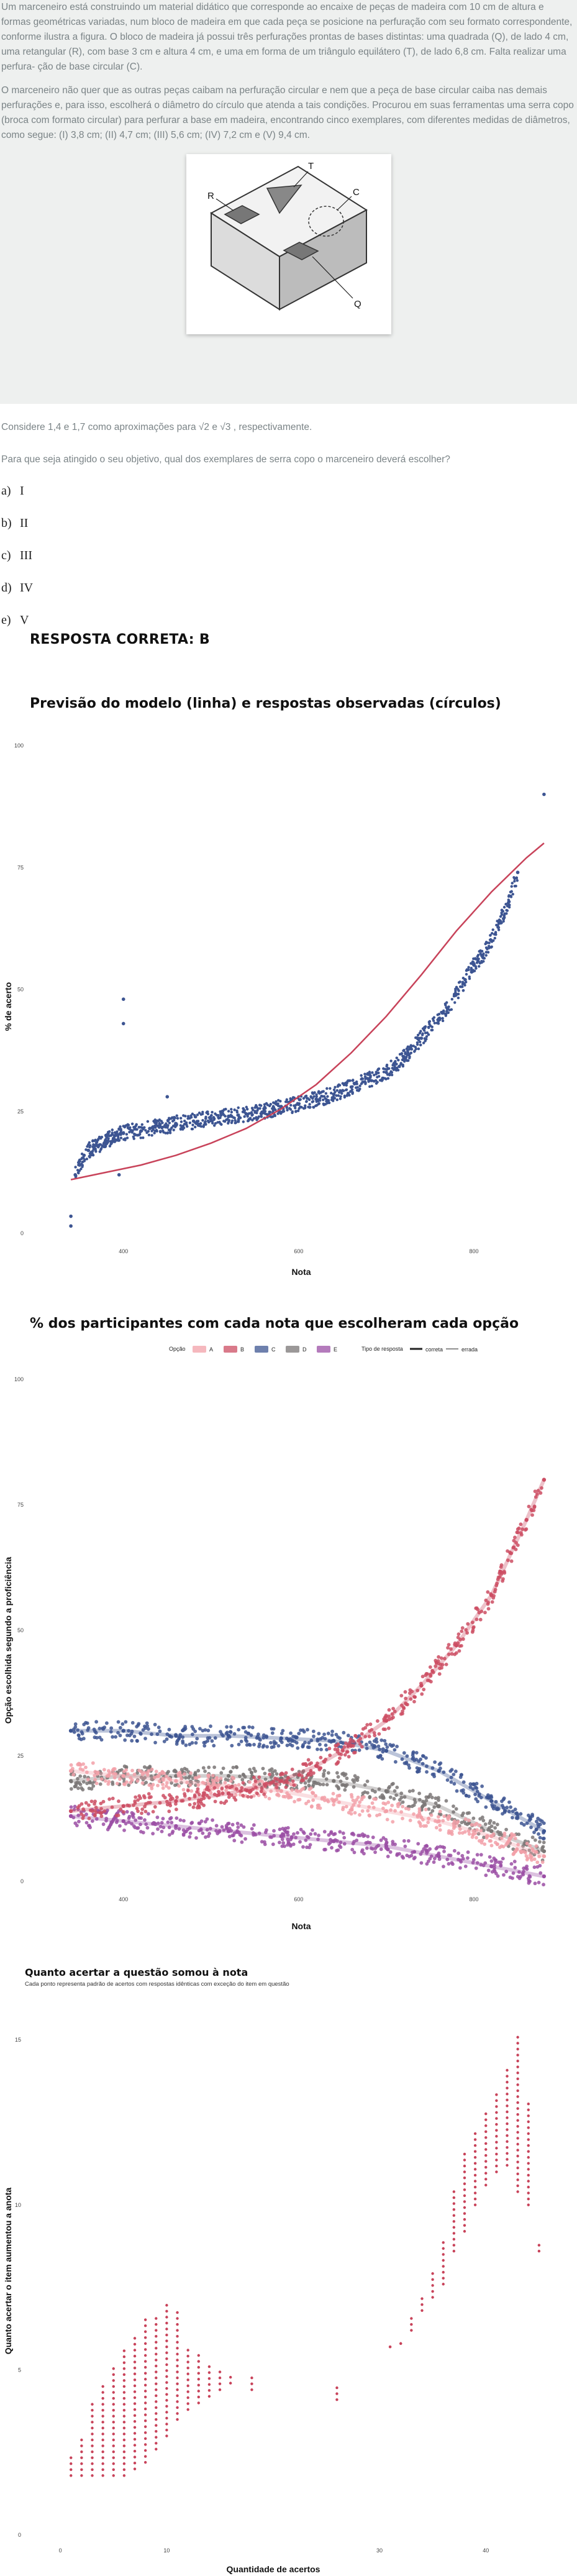 The image size is (577, 2576). Describe the element at coordinates (12, 491) in the screenshot. I see `option-a: a) I` at that location.